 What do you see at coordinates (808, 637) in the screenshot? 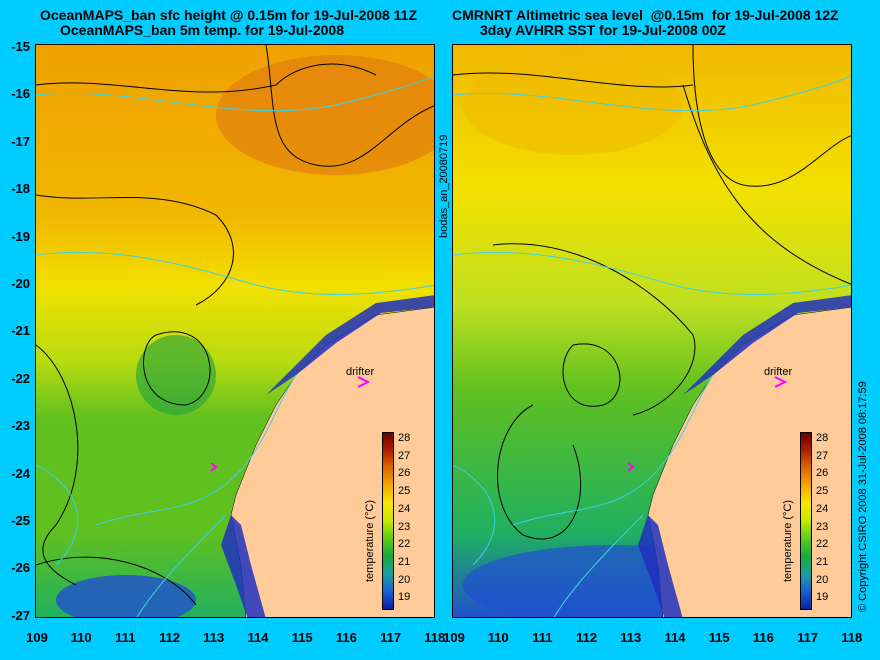
I see `x-tick-label-right: 117` at bounding box center [808, 637].